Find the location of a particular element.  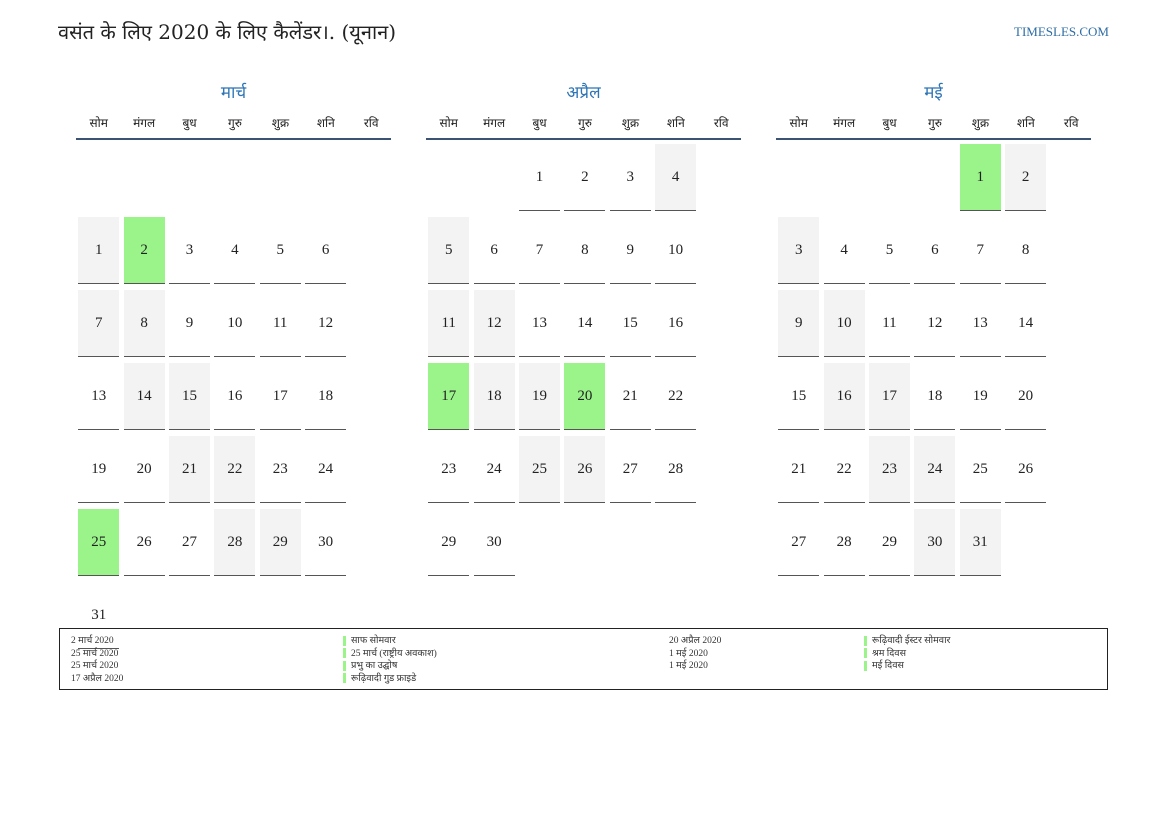

legend-item: प्रभु का उद्घोष is located at coordinates (390, 666).